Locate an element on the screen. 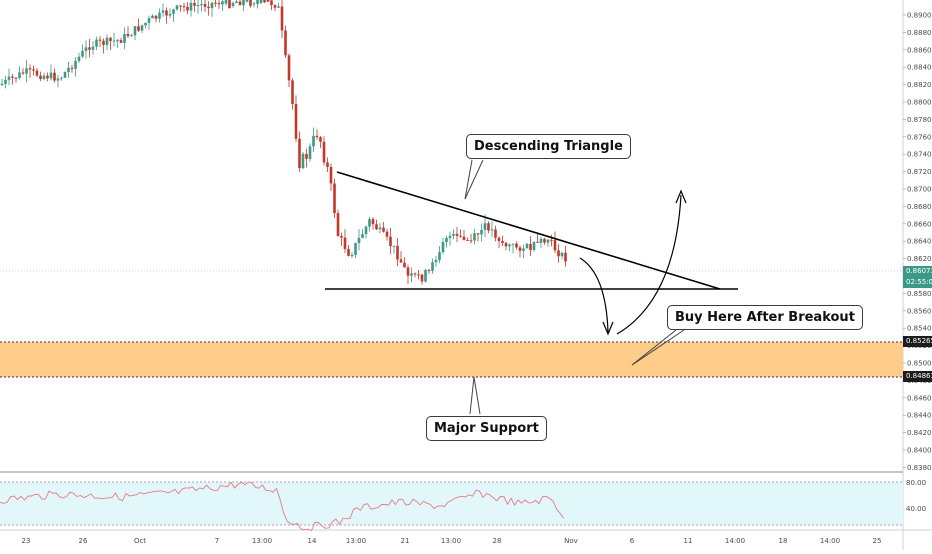  zone-top-badge: 0.85265 is located at coordinates (917, 341).